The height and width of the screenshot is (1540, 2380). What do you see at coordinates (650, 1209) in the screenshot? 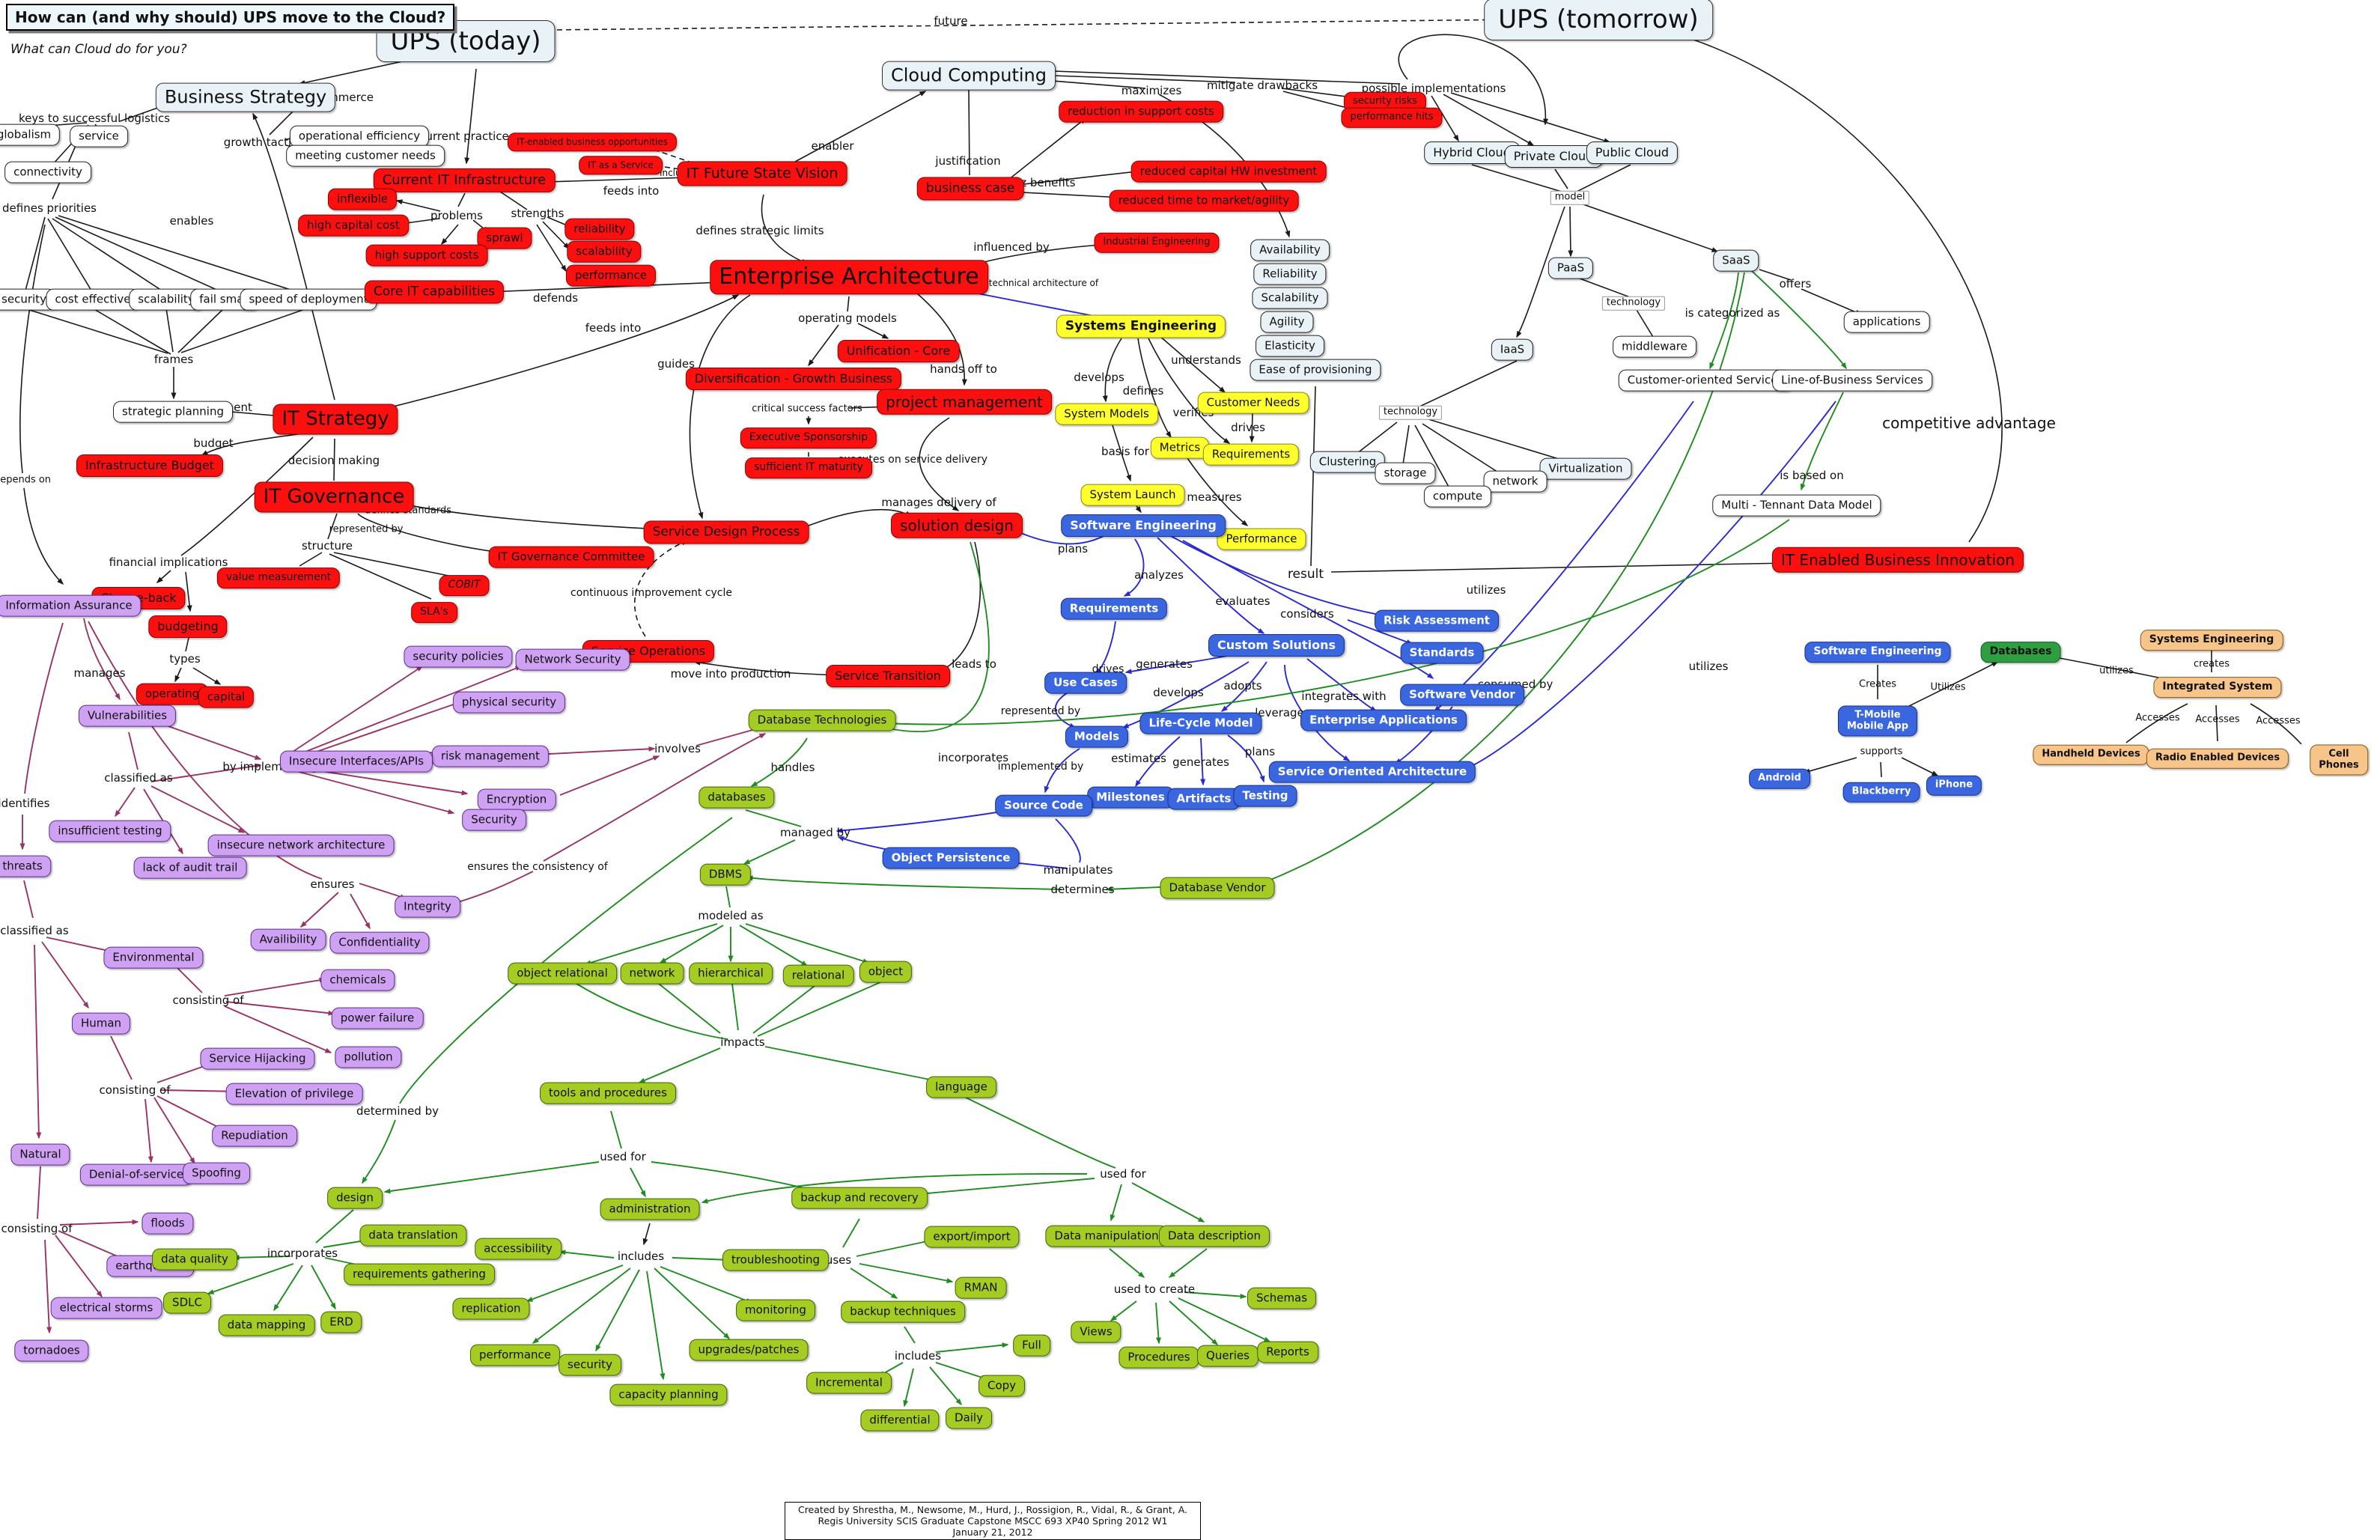
I see `administration-node: administration` at bounding box center [650, 1209].